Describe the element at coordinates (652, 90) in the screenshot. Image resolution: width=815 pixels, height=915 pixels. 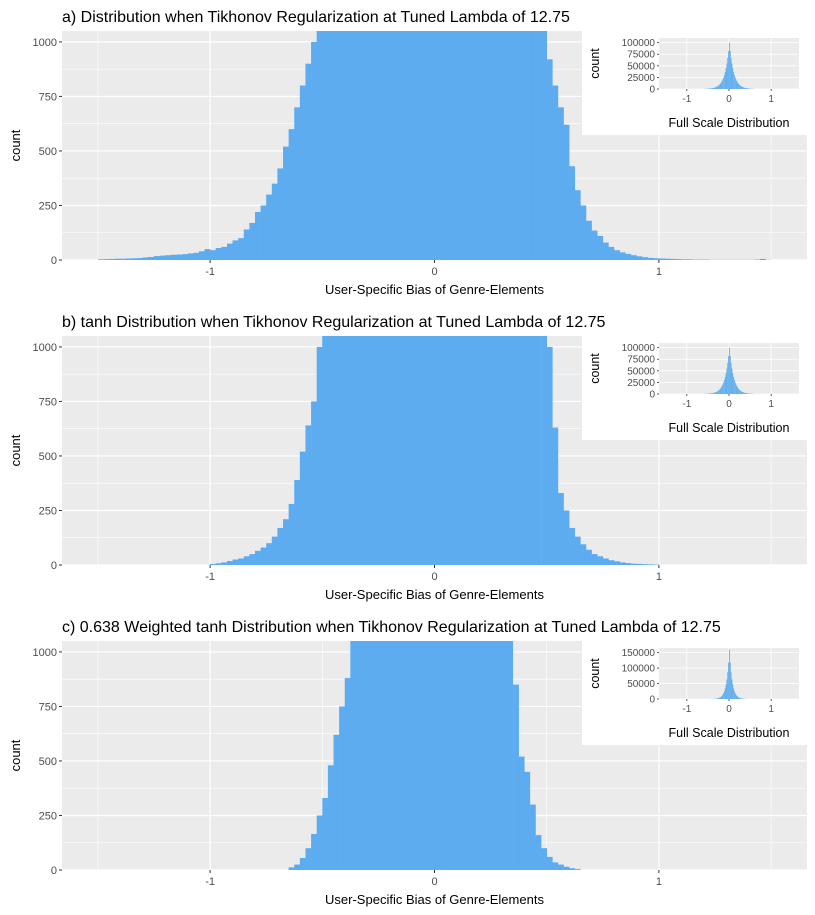
I see `inset-y-tick-label: 0` at that location.